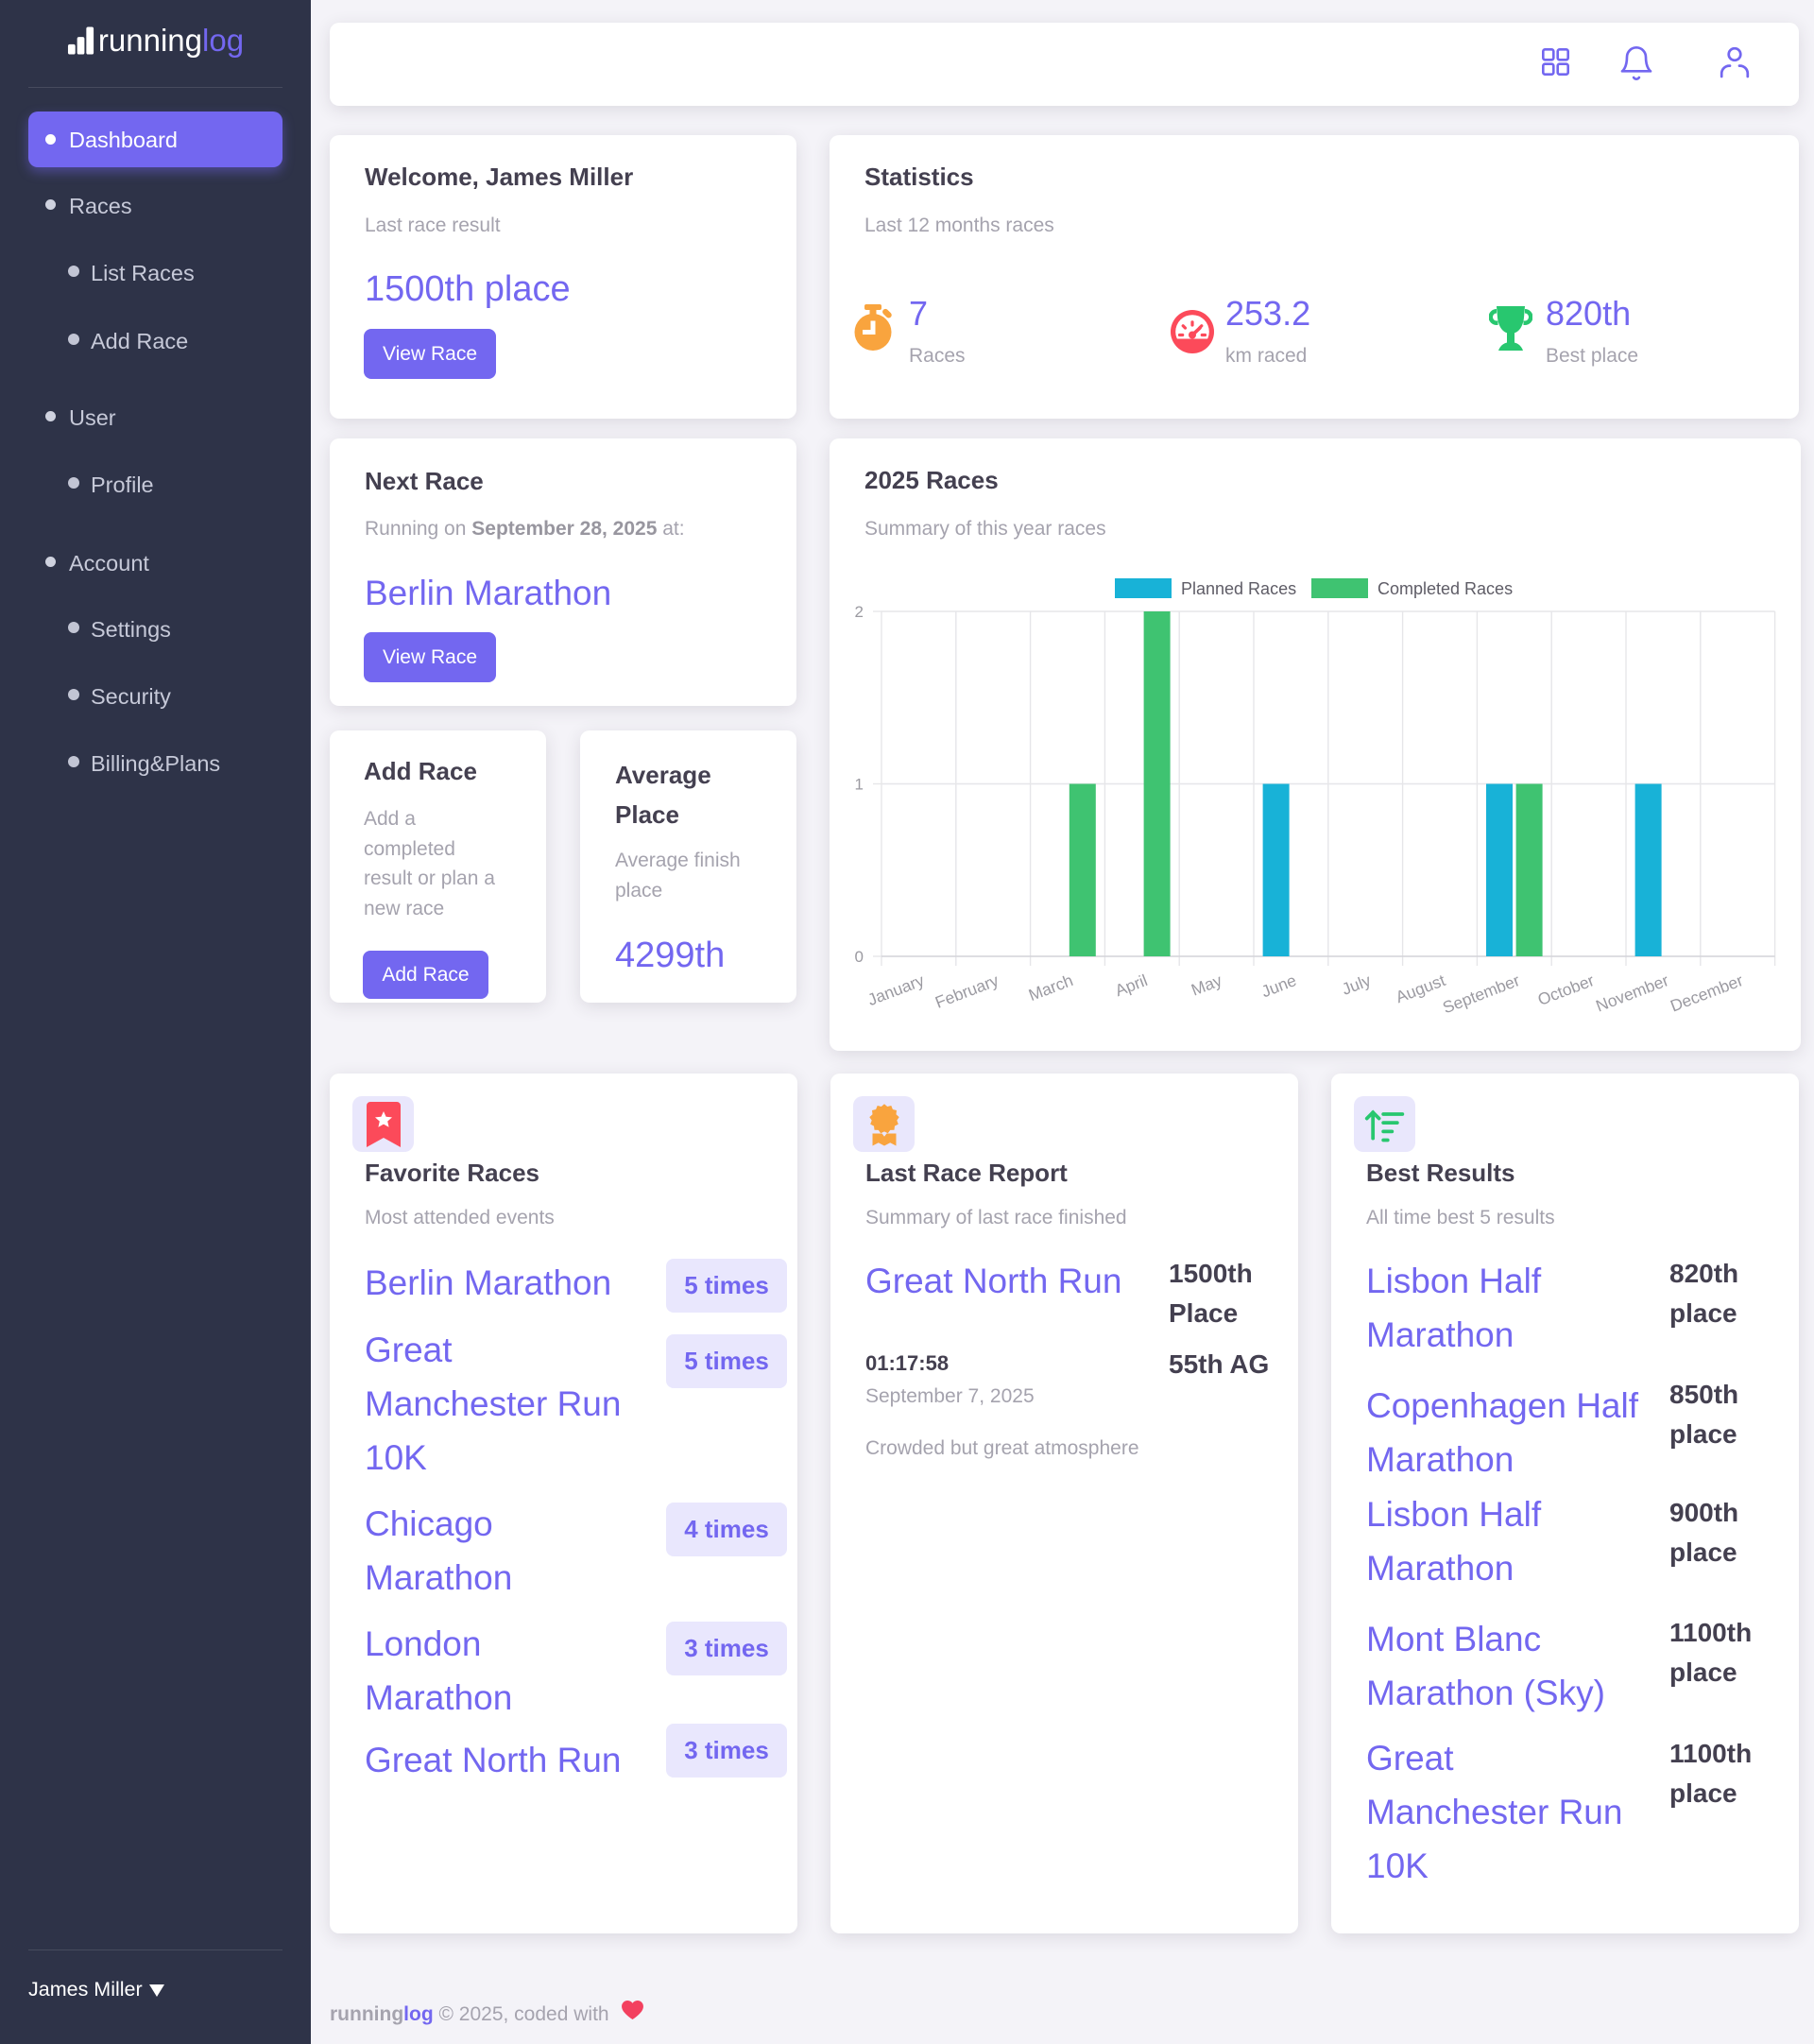  What do you see at coordinates (967, 991) in the screenshot?
I see `svg-text: February` at bounding box center [967, 991].